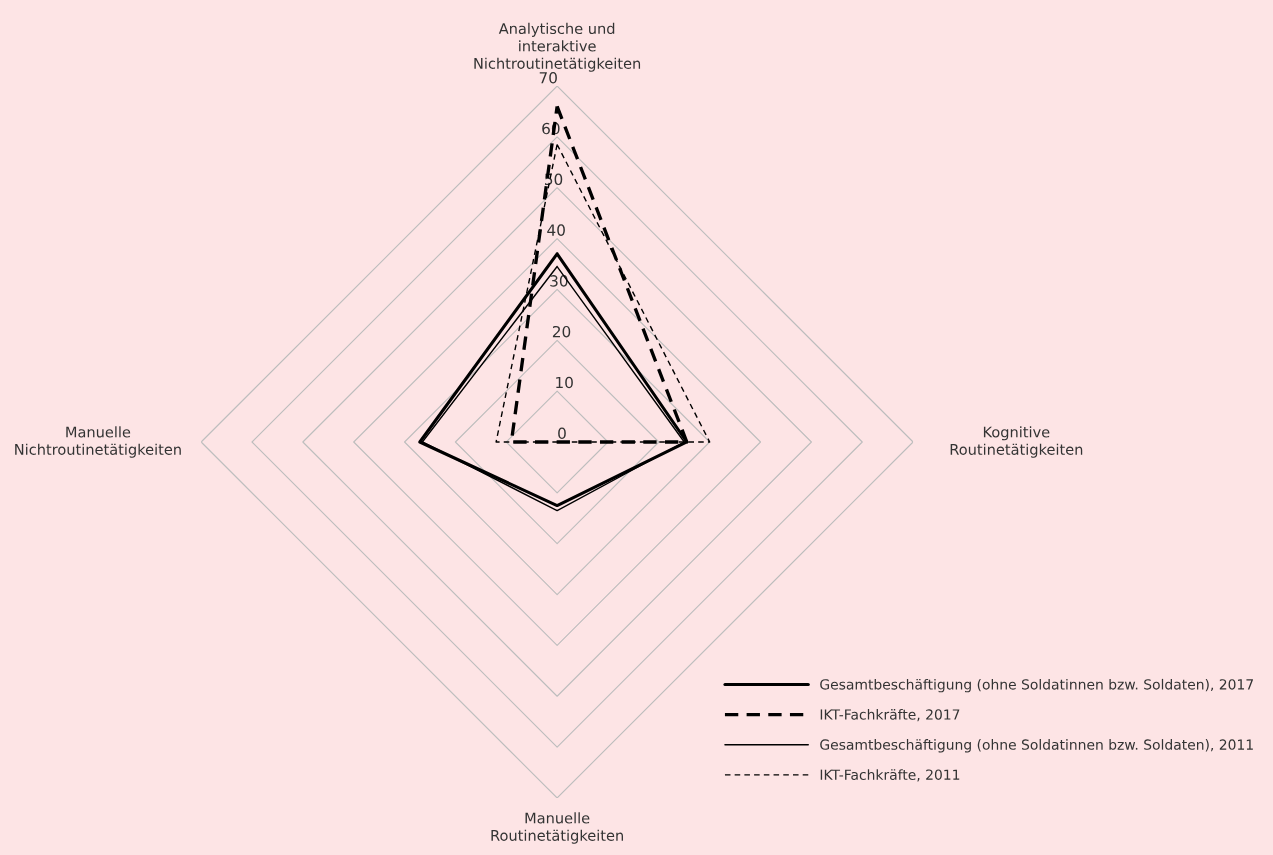 This screenshot has height=855, width=1273. Describe the element at coordinates (1036, 685) in the screenshot. I see `text: Gesamtbeschäftigung (ohne Soldatinnen bzw. Soldaten), 2017` at that location.